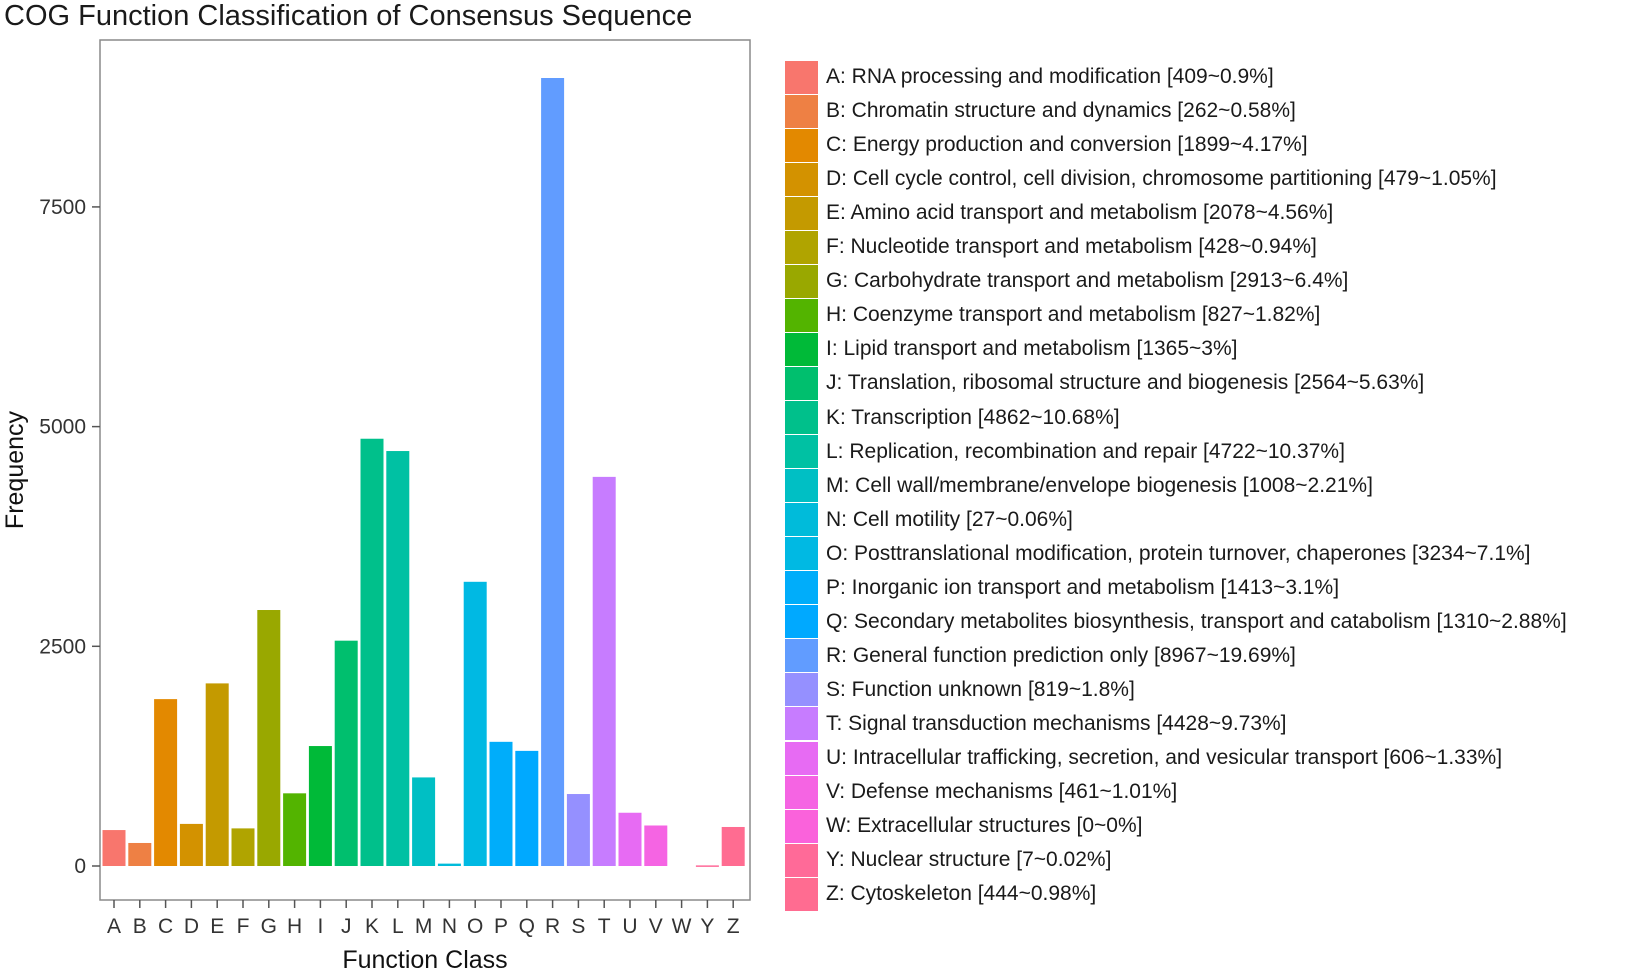 Image resolution: width=1642 pixels, height=975 pixels. What do you see at coordinates (949, 519) in the screenshot?
I see `legend-label: N: Cell motility [27~0.06%]` at bounding box center [949, 519].